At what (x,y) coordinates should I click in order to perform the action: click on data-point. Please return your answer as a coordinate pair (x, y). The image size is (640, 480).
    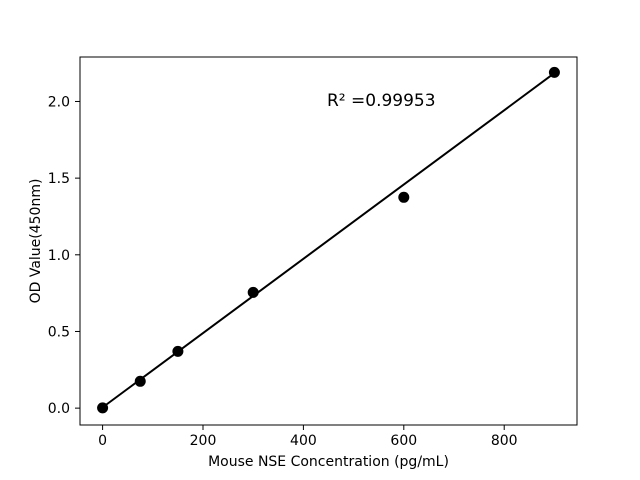
    Looking at the image, I should click on (404, 197).